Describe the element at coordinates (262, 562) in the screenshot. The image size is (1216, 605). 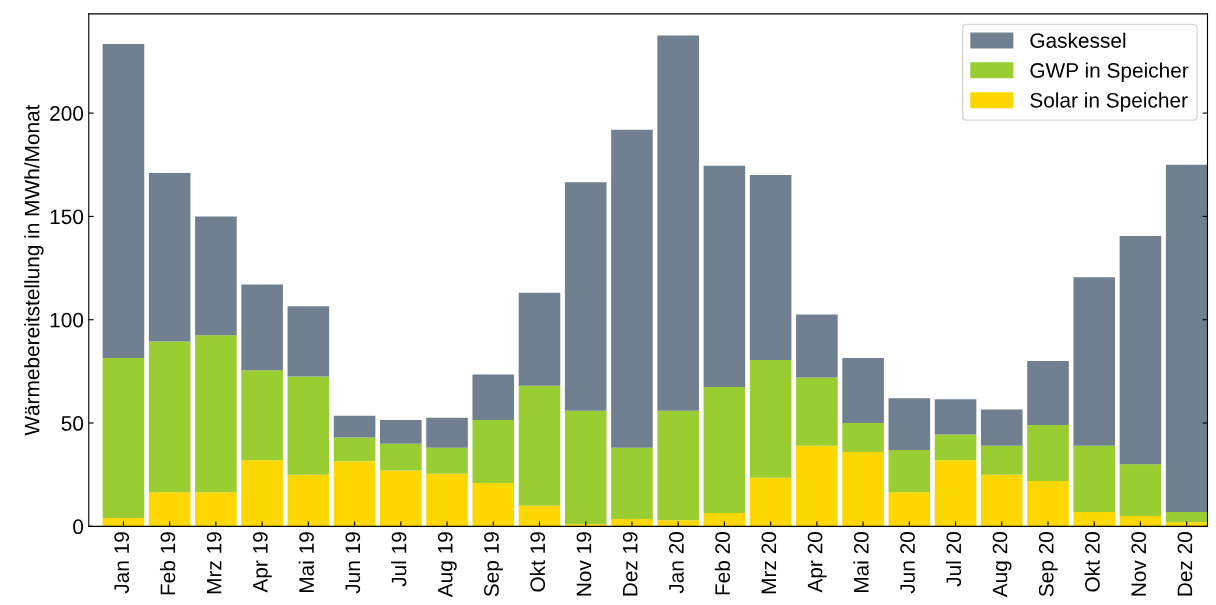
I see `x-tick-label: Apr 19` at that location.